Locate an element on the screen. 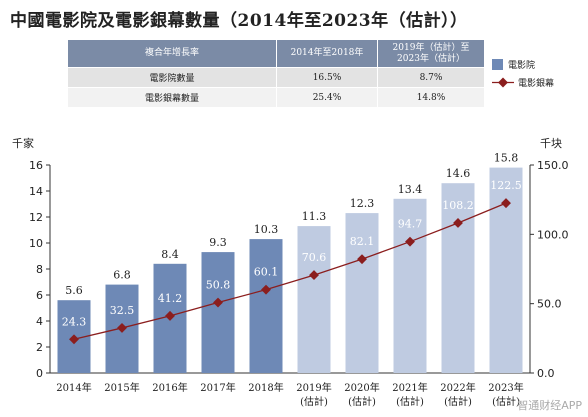 This screenshot has height=417, width=588. cagr-row-label: 電影銀幕數量 is located at coordinates (172, 97).